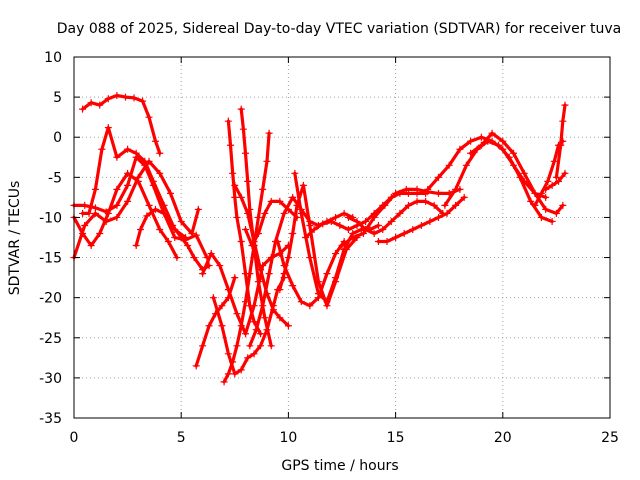 This screenshot has width=640, height=480. Describe the element at coordinates (498, 181) in the screenshot. I see `series-trace` at that location.